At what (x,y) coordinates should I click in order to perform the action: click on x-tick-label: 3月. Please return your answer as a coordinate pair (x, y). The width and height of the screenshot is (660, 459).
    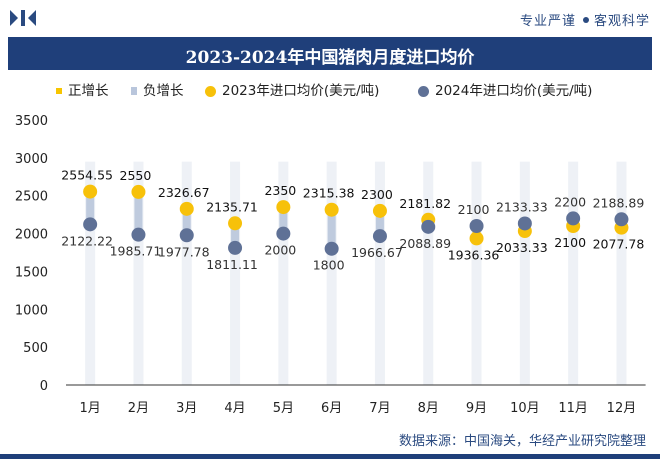
    Looking at the image, I should click on (186, 408).